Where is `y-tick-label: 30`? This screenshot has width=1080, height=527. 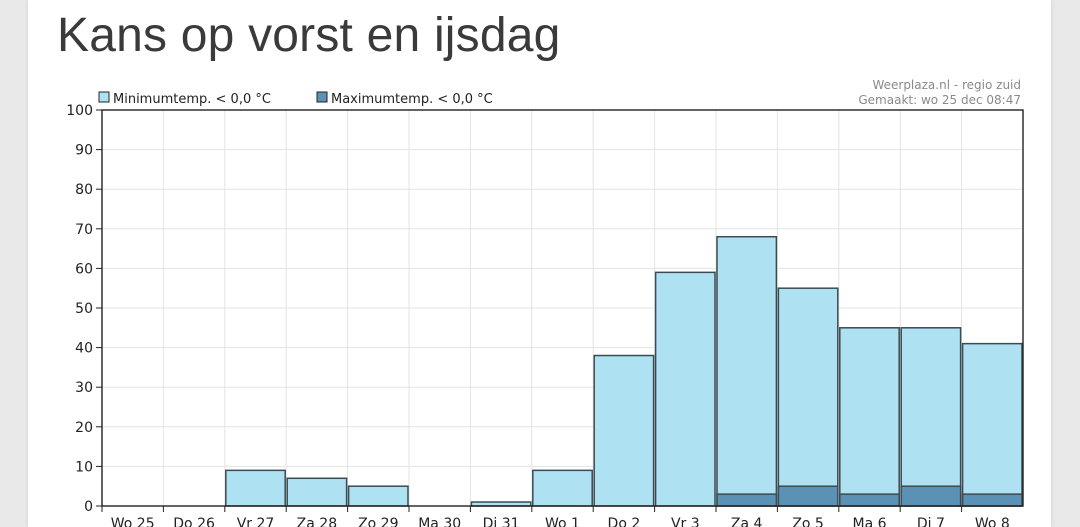 y-tick-label: 30 is located at coordinates (84, 388).